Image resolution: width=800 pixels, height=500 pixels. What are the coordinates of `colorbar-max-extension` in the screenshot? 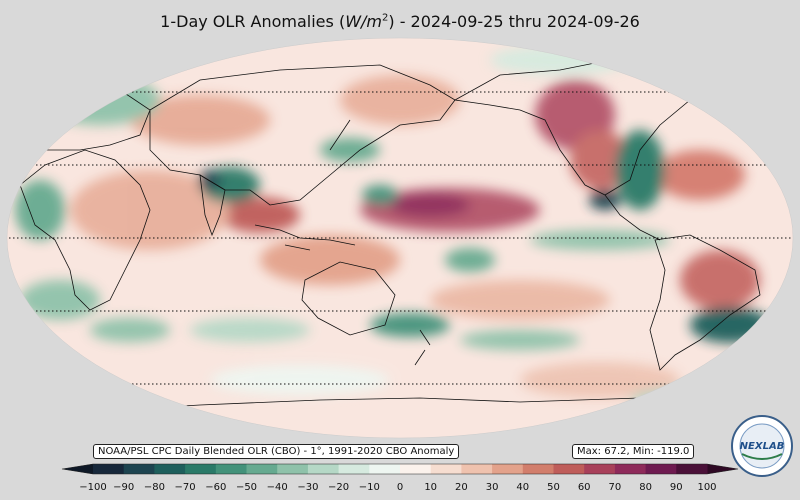 It's located at (722, 469).